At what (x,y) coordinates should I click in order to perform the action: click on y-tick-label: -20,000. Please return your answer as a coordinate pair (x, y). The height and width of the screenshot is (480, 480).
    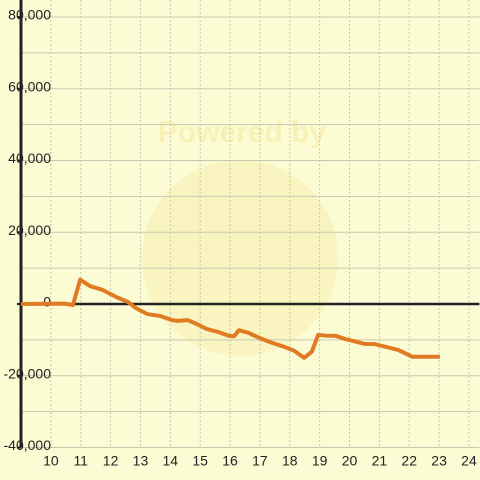
    Looking at the image, I should click on (28, 373).